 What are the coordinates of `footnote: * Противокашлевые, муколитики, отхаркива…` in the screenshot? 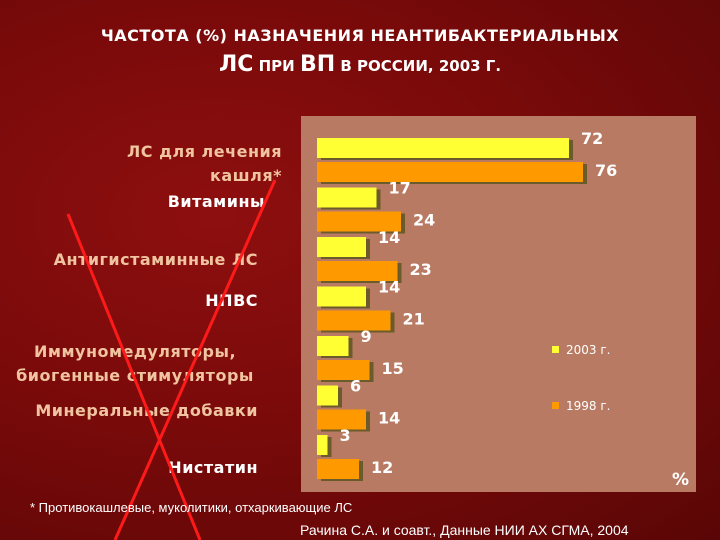 It's located at (191, 507).